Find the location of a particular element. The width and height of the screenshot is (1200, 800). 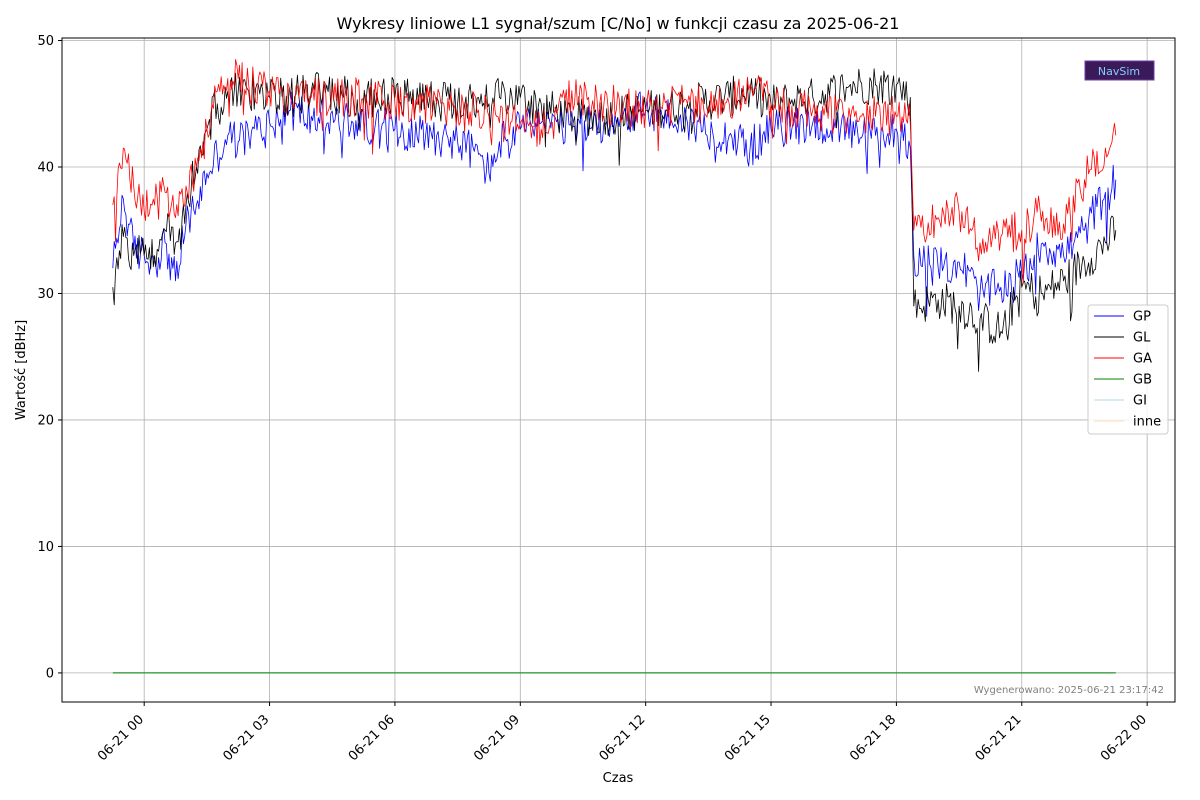

logo: NavSim is located at coordinates (1119, 70).